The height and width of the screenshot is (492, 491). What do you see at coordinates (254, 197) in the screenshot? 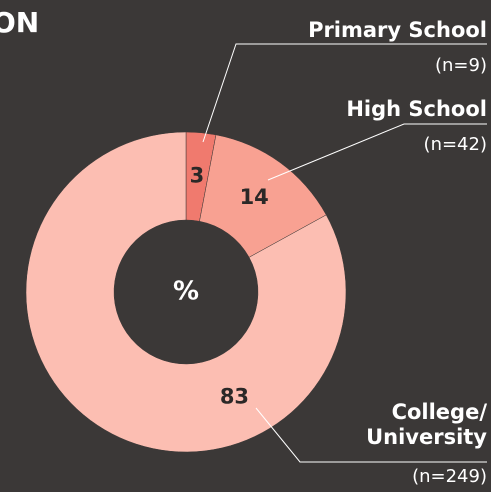
I see `value-label: 14` at bounding box center [254, 197].